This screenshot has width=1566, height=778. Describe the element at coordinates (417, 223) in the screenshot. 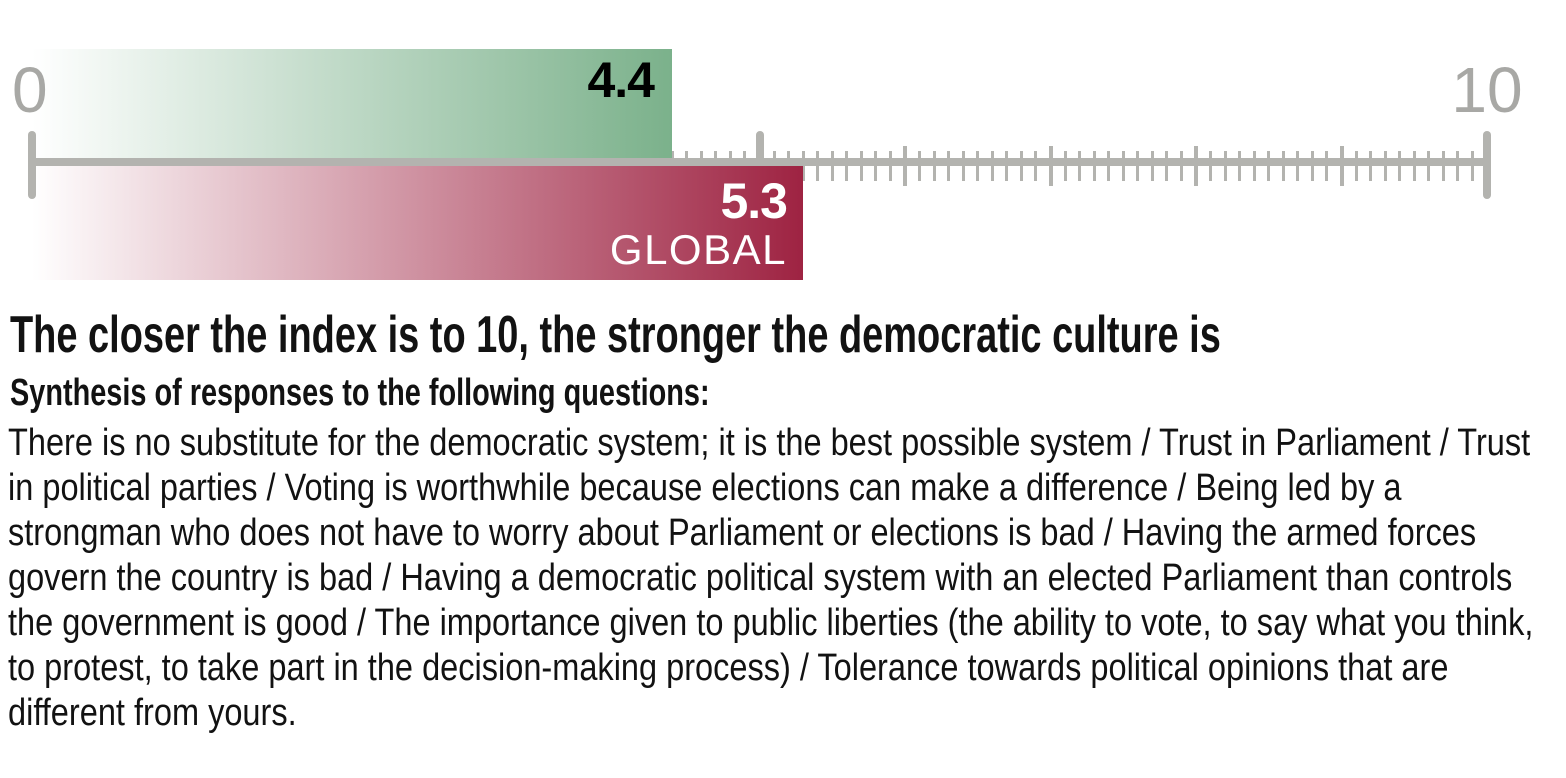

I see `global-index-bar: 5.3 GLOBAL` at that location.